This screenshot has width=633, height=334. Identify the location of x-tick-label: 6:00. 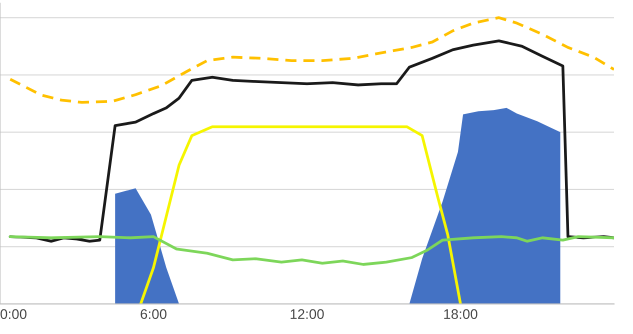
(153, 314).